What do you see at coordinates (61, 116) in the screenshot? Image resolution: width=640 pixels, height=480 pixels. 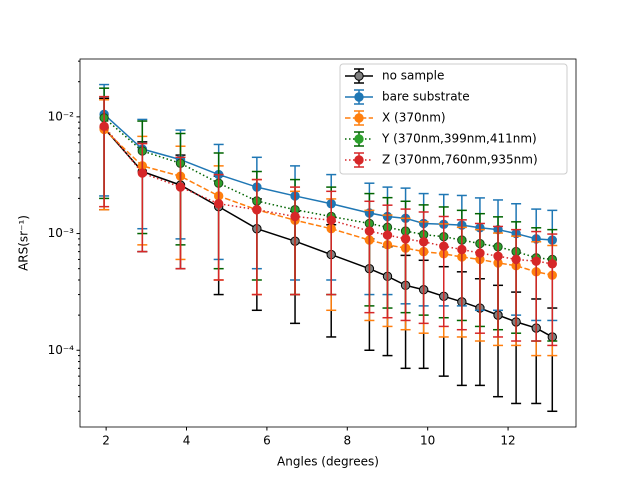 I see `y-tick-label: 10⁻²` at bounding box center [61, 116].